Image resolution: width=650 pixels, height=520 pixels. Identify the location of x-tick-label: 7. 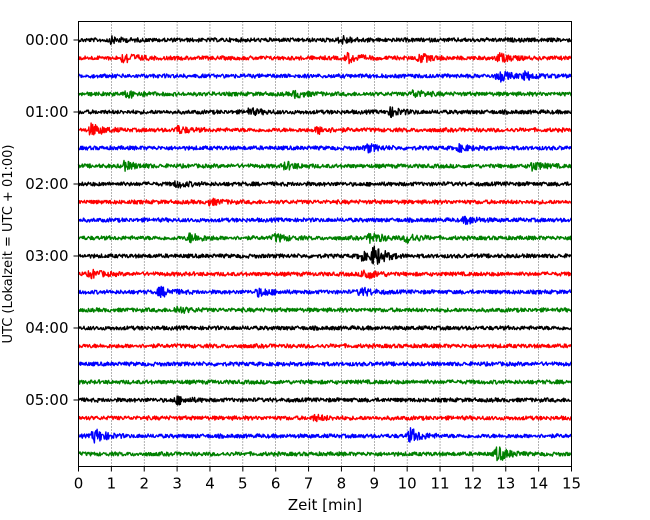
(309, 484).